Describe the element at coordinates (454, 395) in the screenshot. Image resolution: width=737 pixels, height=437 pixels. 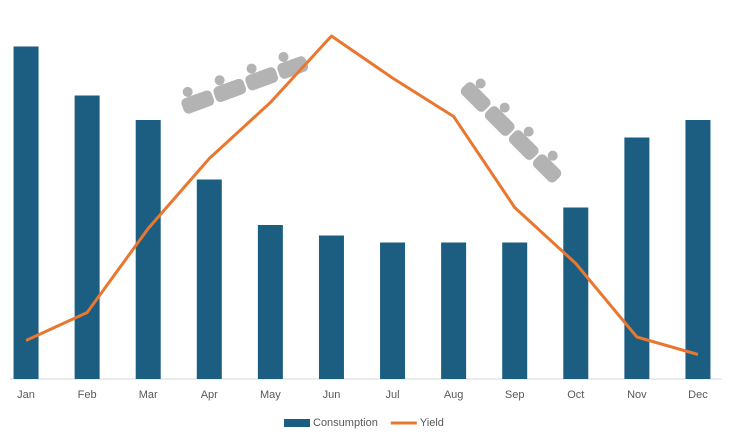
I see `x-tick-label: Aug` at that location.